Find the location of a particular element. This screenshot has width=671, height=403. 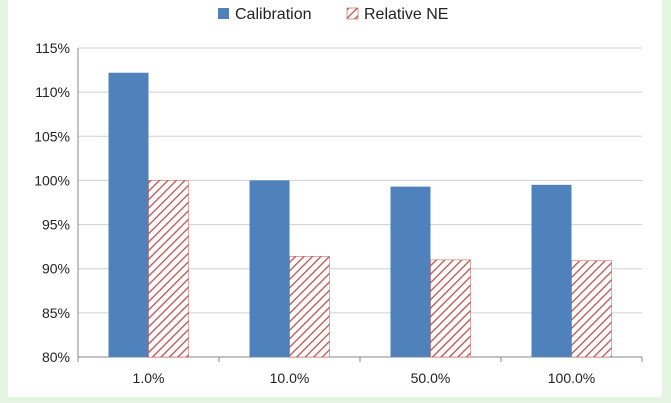

y-tick-label: 80% is located at coordinates (56, 357).